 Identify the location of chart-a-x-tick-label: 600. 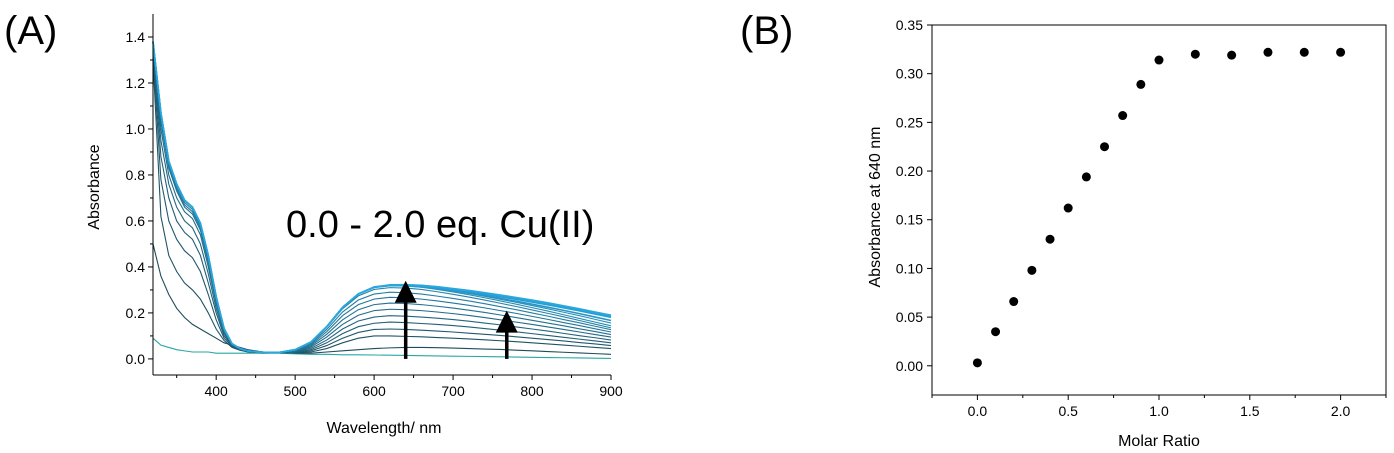
(374, 391).